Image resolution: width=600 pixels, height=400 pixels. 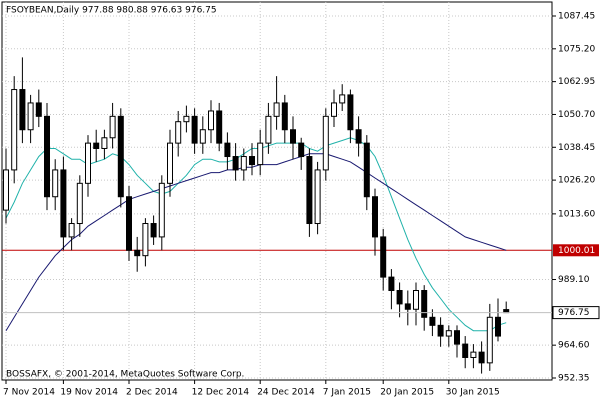 I want to click on x-tick-label: 7 Nov 2014, so click(x=29, y=393).